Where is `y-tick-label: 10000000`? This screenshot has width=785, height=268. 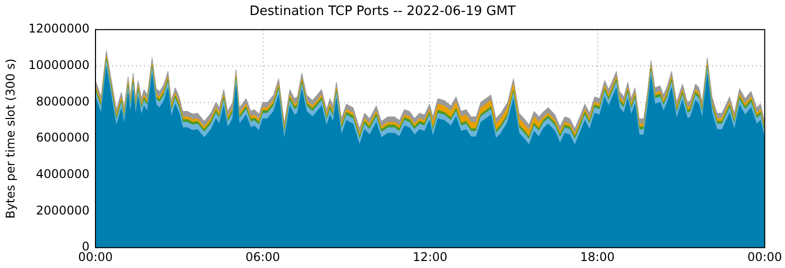
y-tick-label: 10000000 is located at coordinates (59, 65).